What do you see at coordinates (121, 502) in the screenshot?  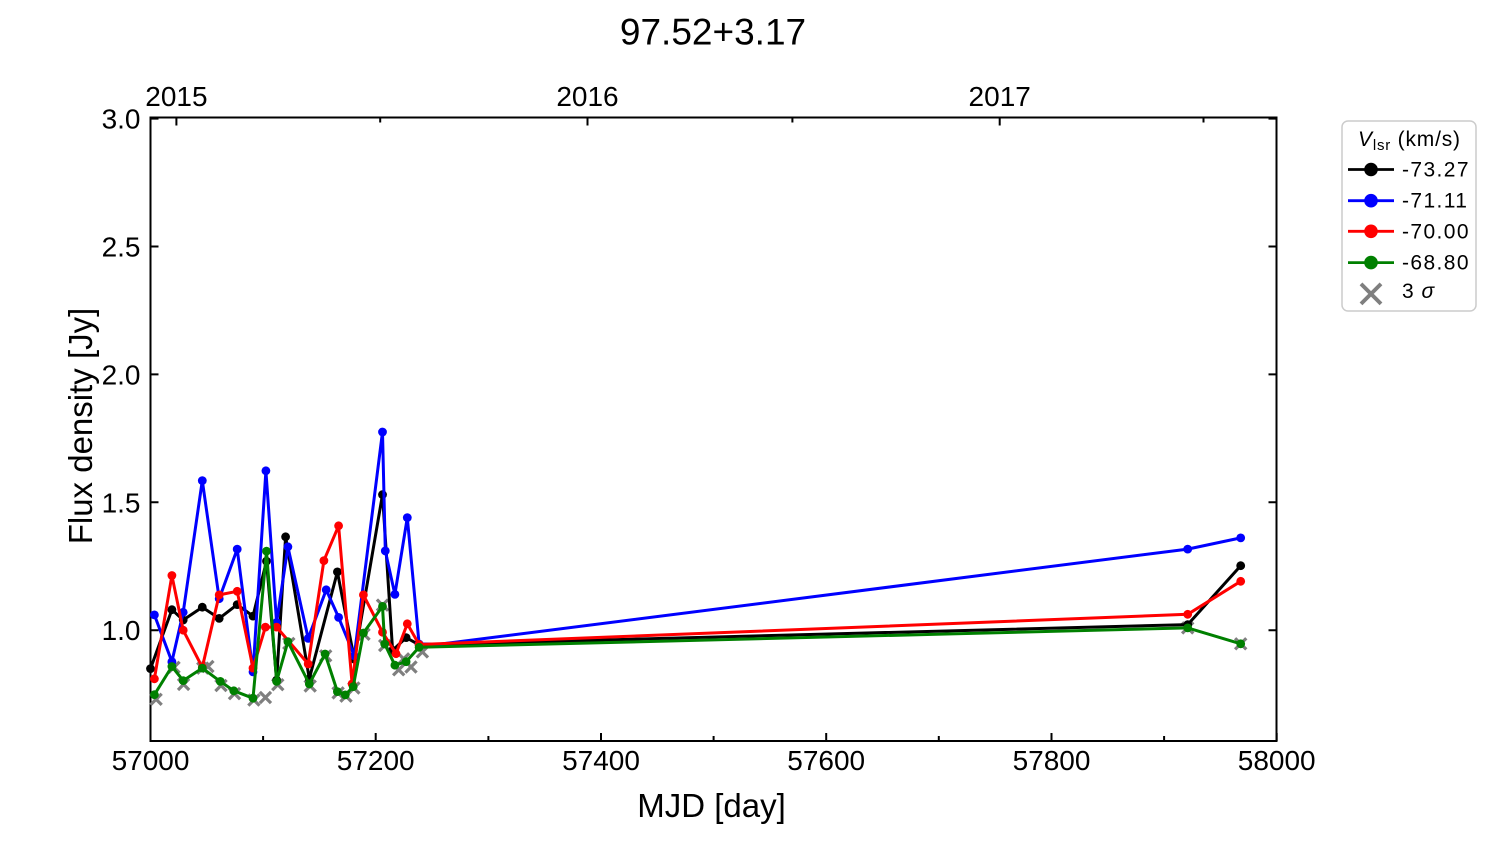 I see `svg-text: 1.5` at bounding box center [121, 502].